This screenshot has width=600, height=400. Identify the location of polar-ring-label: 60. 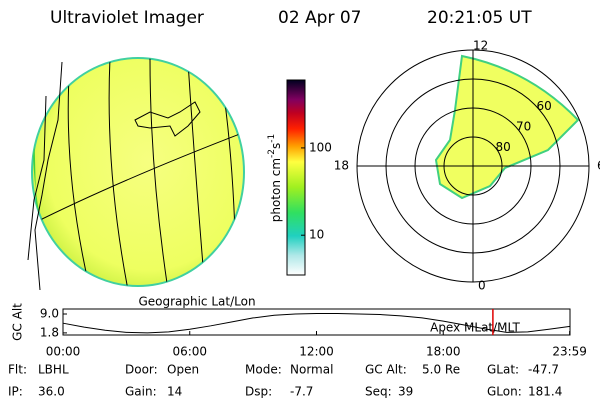
(544, 106).